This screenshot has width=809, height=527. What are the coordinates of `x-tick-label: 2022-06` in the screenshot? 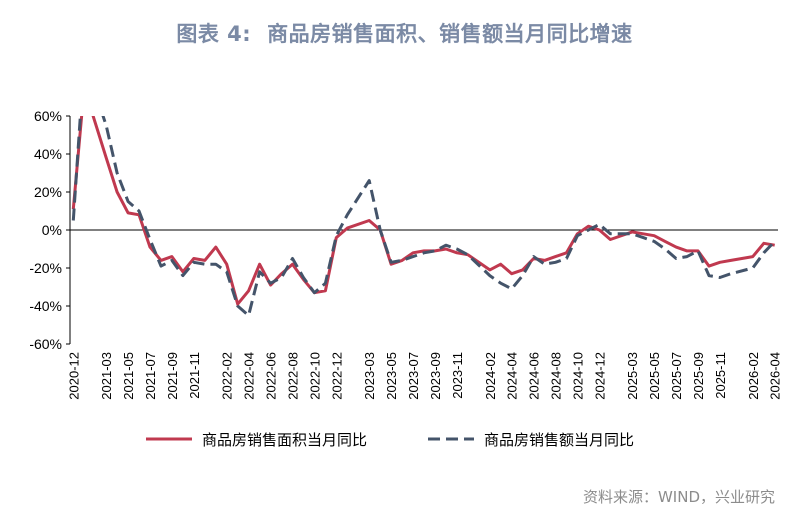 It's located at (271, 376).